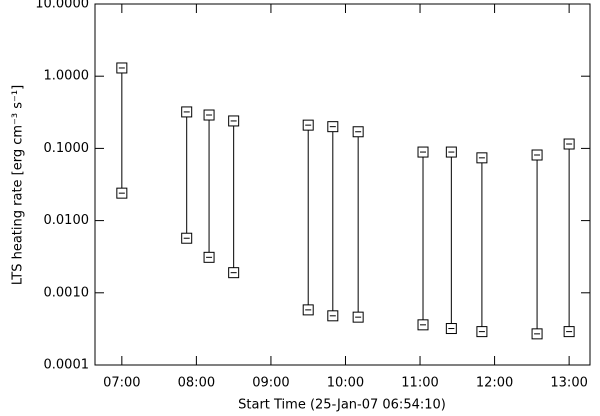 This screenshot has height=416, width=600. What do you see at coordinates (419, 383) in the screenshot?
I see `x-tick-label: 11:00` at bounding box center [419, 383].